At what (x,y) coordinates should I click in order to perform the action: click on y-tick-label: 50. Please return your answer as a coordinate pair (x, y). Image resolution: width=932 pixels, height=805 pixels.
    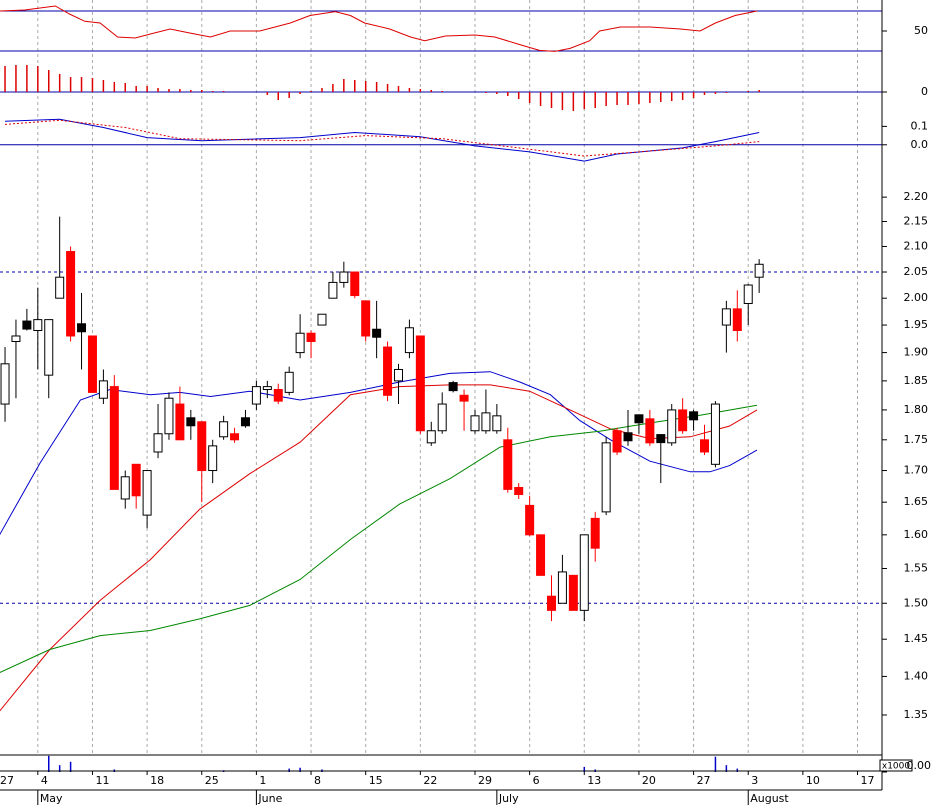
    Looking at the image, I should click on (921, 30).